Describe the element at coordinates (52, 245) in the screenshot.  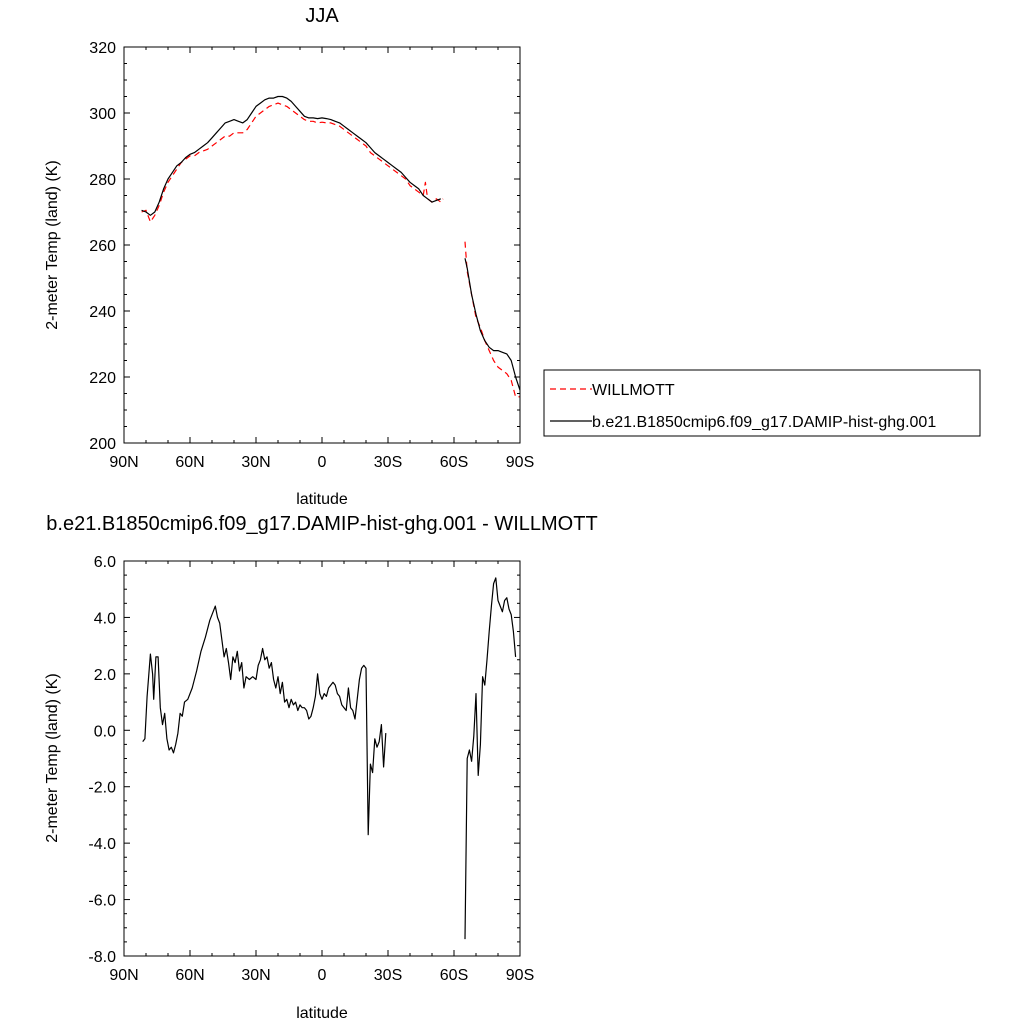
I see `top-y-axis-label: 2-meter Temp (land) (K)` at that location.